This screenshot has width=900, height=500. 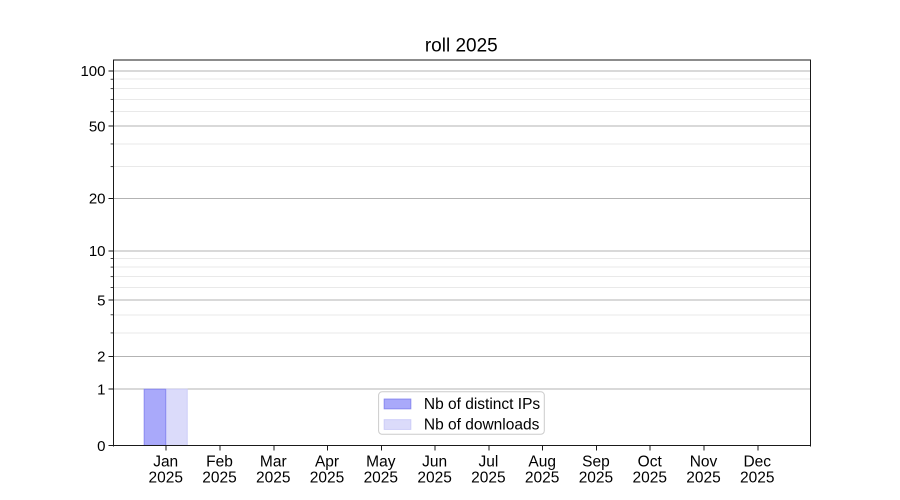 I want to click on svg-text: 20, so click(x=97, y=199).